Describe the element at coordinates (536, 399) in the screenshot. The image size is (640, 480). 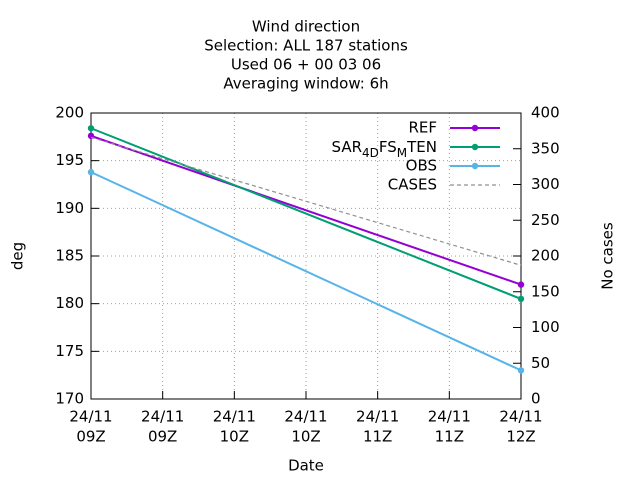
I see `y2-tick-label: 0` at that location.